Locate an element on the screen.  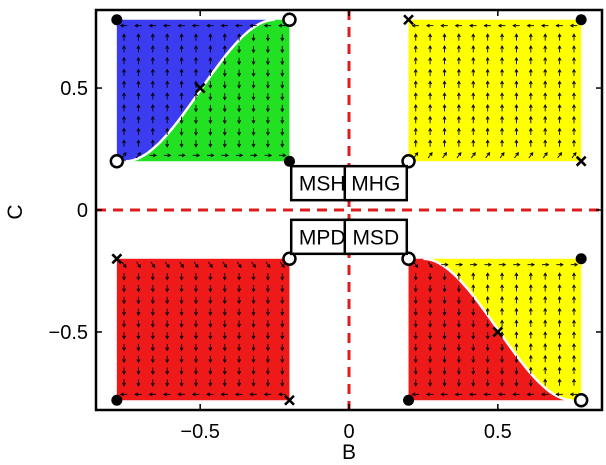
marker-dot is located at coordinates (581, 259).